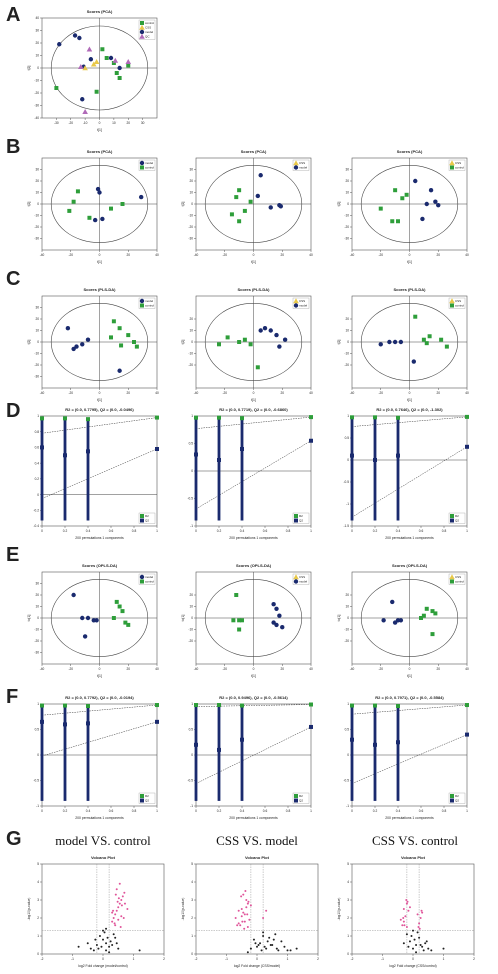  What do you see at coordinates (70, 393) in the screenshot?
I see `x-tick-label: -20` at bounding box center [70, 393].